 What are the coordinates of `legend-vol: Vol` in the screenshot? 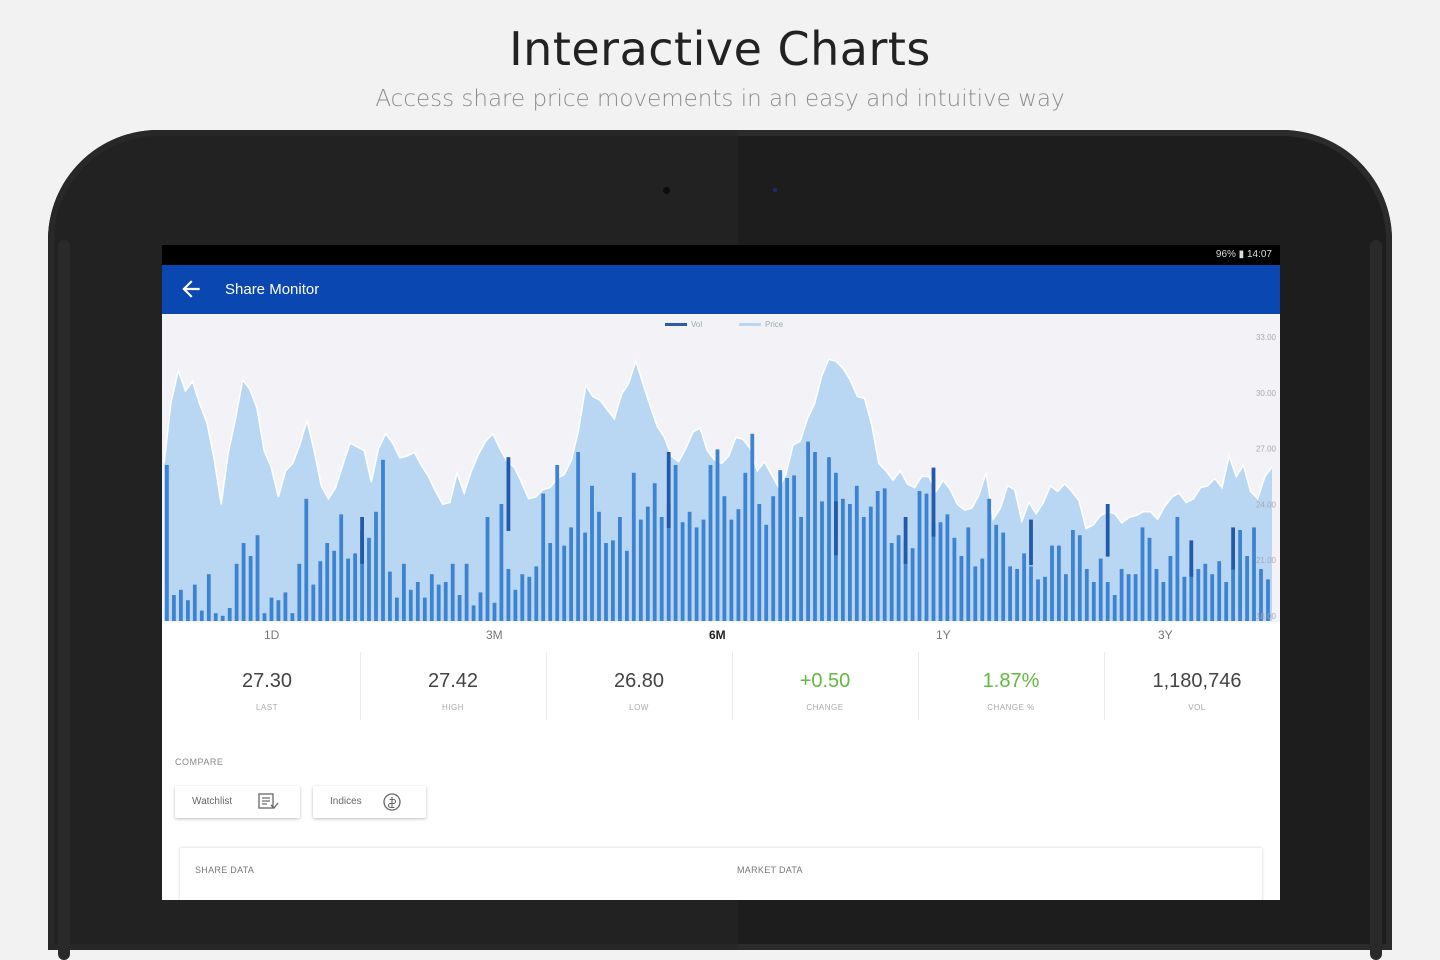 It's located at (683, 324).